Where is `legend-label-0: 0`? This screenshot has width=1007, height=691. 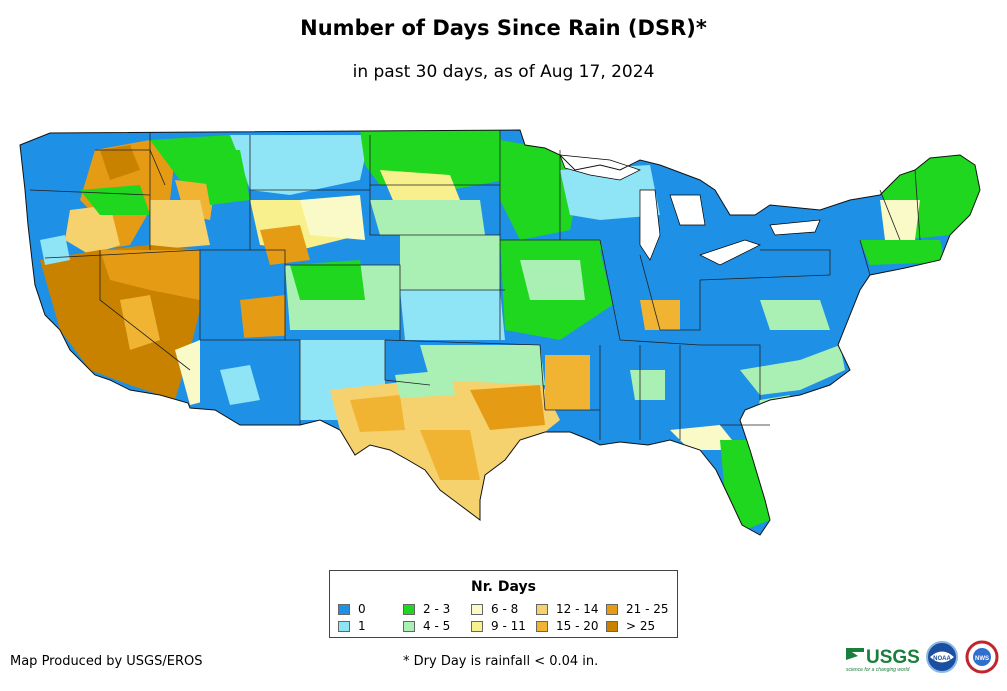
legend-label-0: 0 is located at coordinates (362, 609).